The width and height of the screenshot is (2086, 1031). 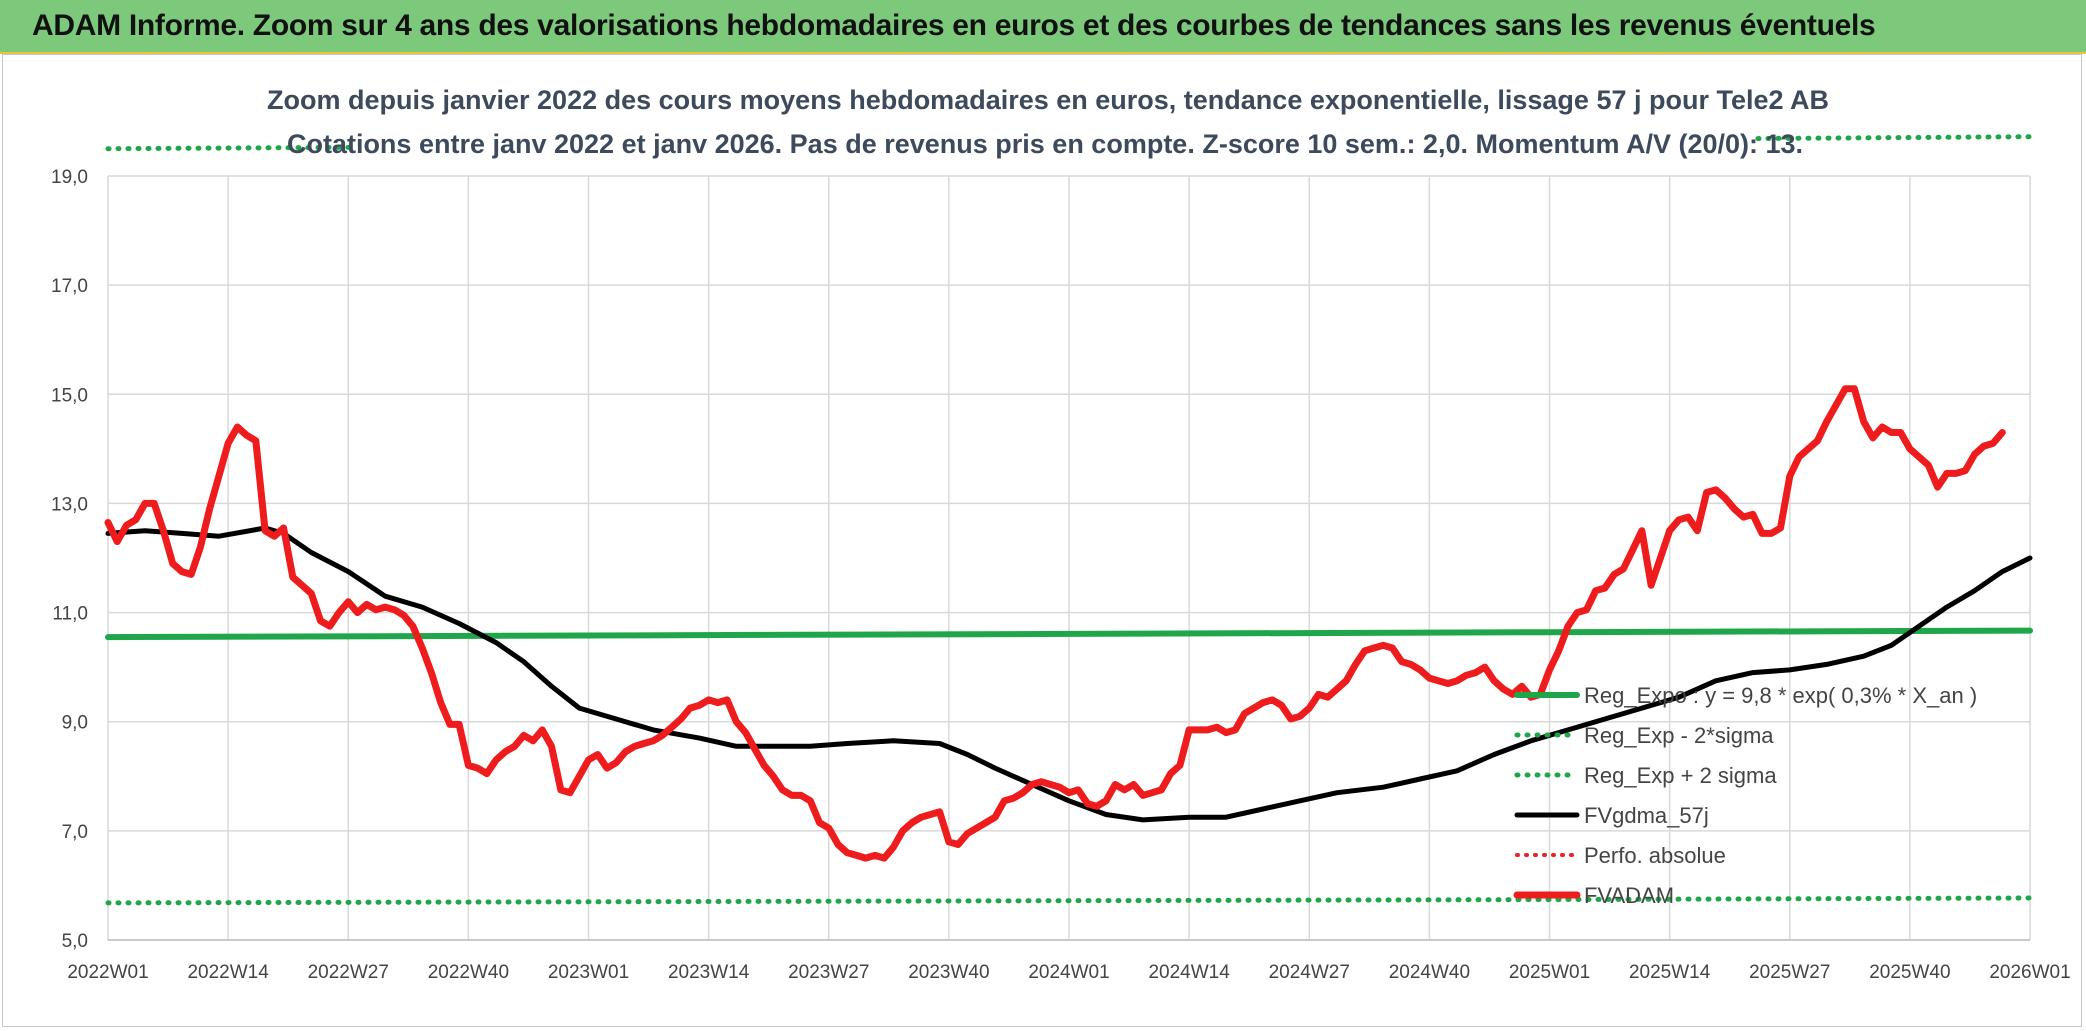 What do you see at coordinates (348, 972) in the screenshot?
I see `x-tick-label: 2022W27` at bounding box center [348, 972].